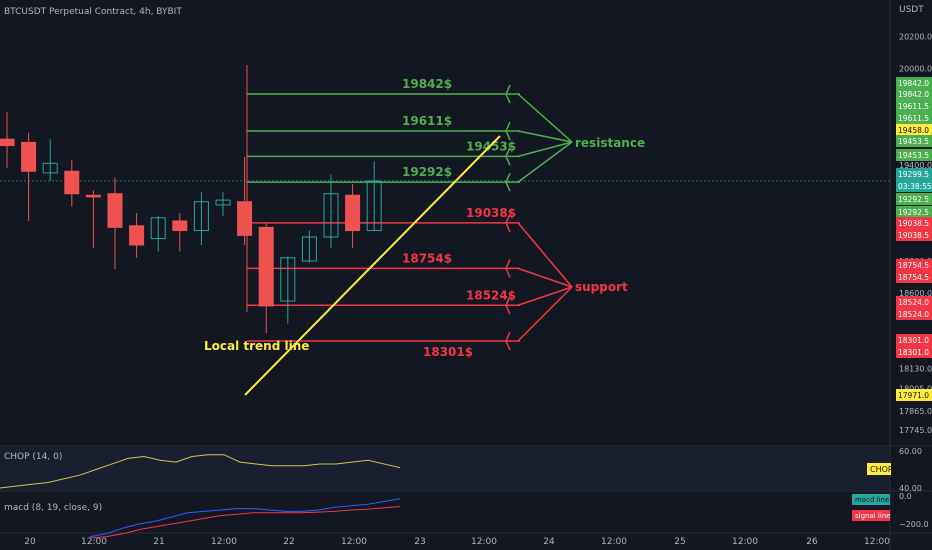 The height and width of the screenshot is (550, 932). Describe the element at coordinates (911, 10) in the screenshot. I see `currency-label: USDT` at that location.